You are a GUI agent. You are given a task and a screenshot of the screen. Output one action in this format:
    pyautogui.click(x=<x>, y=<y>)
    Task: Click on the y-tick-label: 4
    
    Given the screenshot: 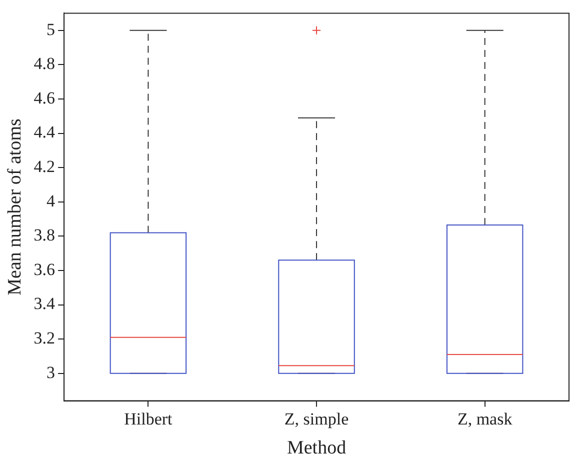 What is the action you would take?
    pyautogui.click(x=51, y=200)
    